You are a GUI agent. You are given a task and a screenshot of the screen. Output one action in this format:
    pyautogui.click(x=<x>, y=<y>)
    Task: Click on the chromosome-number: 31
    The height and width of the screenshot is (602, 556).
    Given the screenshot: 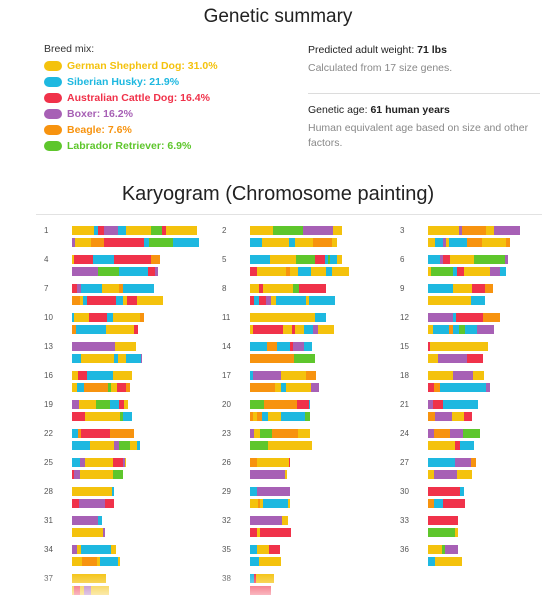 What is the action you would take?
    pyautogui.click(x=48, y=520)
    